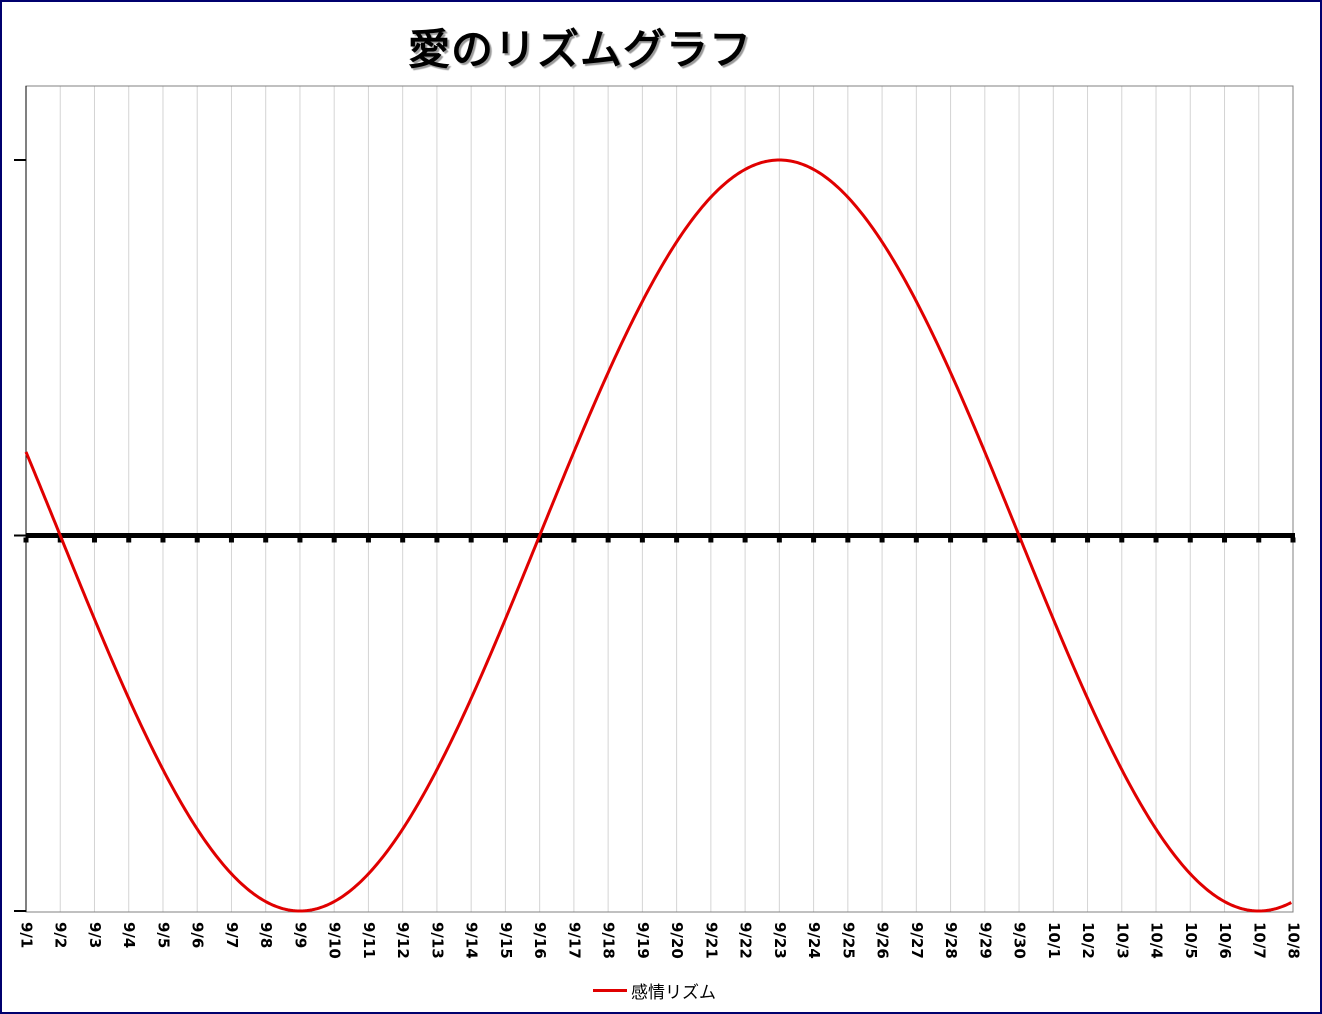  I want to click on x-tick-label-17: 9/18, so click(609, 940).